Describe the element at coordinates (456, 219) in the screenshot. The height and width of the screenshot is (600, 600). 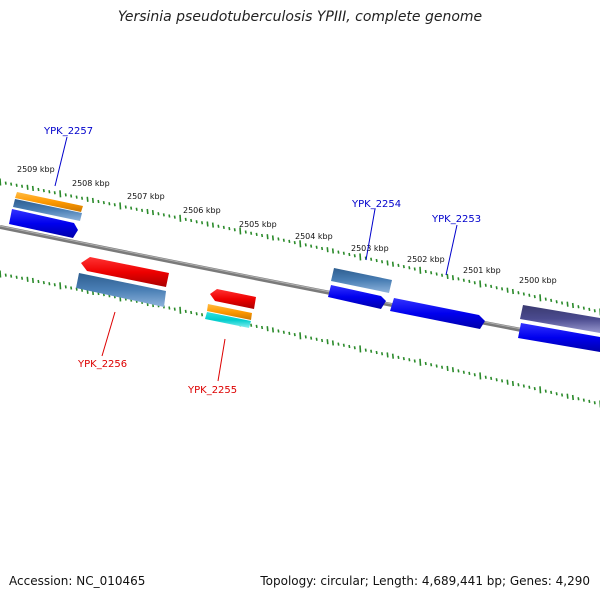
I see `gene-label-ypk-2253: YPK_2253` at that location.